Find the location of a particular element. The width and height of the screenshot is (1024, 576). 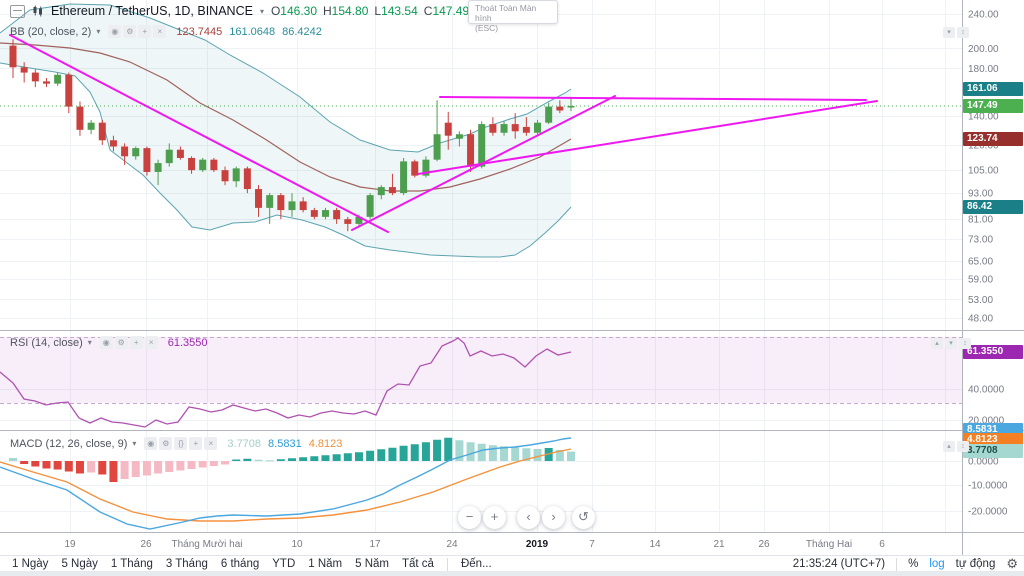

rsi-line is located at coordinates (286, 382).